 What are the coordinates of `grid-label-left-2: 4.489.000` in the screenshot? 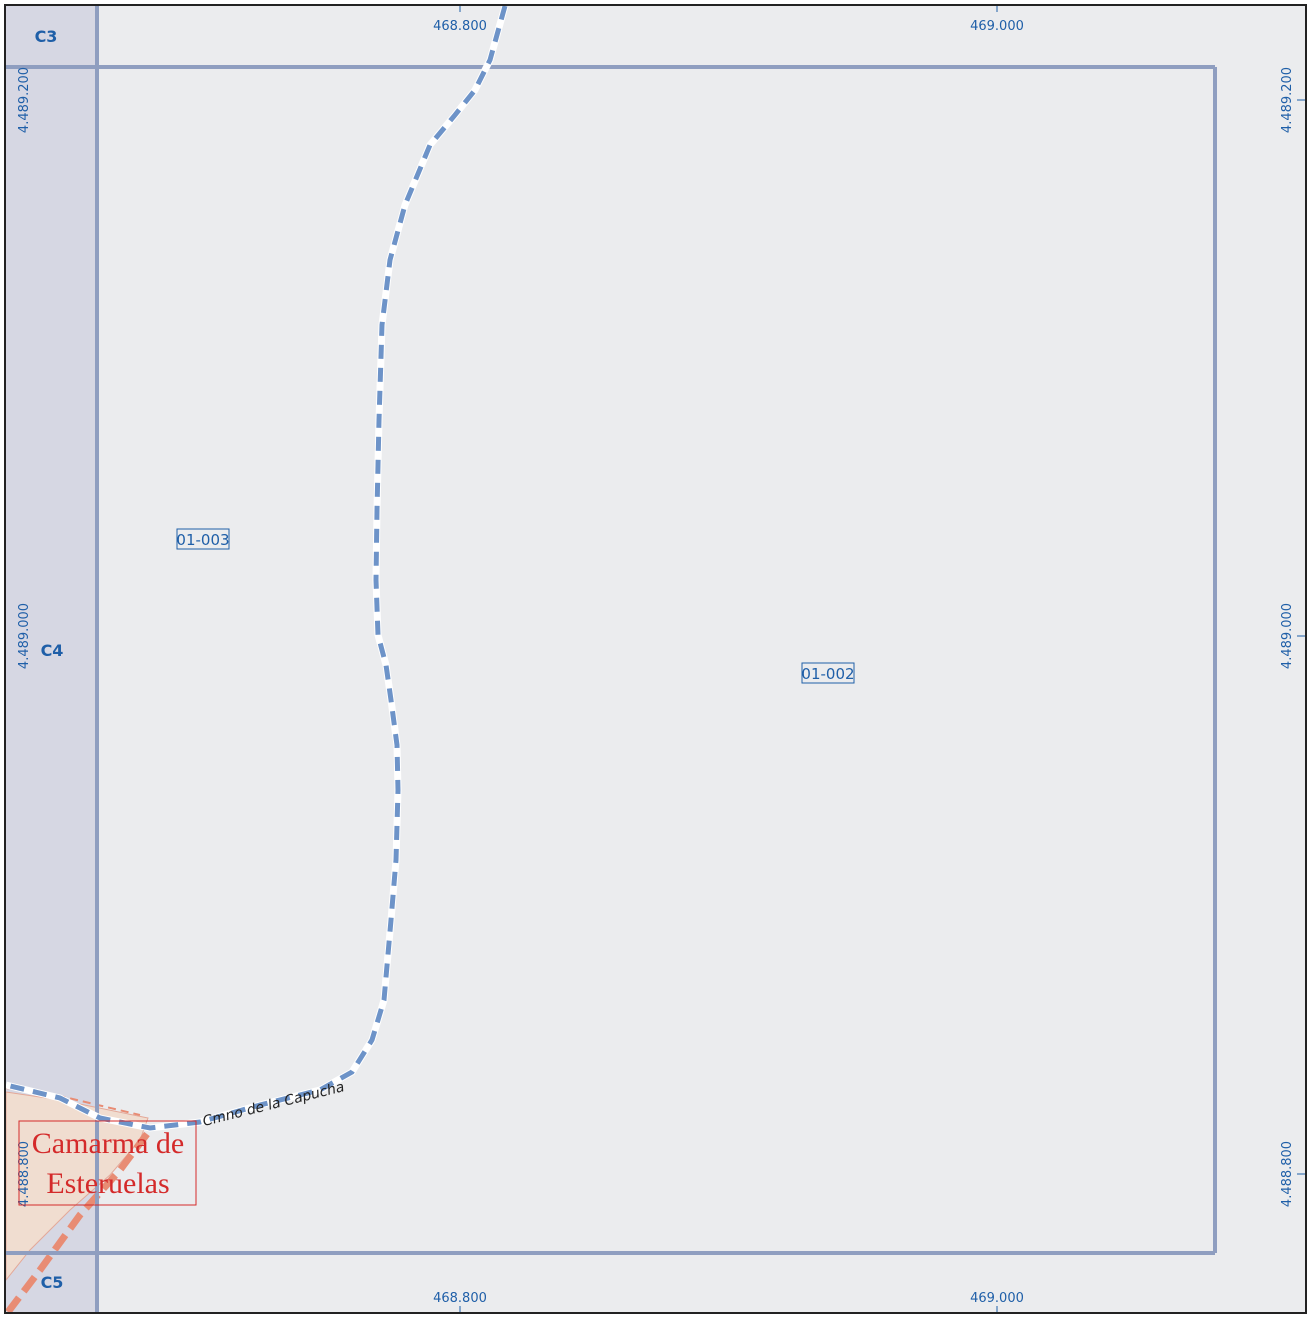 It's located at (24, 636).